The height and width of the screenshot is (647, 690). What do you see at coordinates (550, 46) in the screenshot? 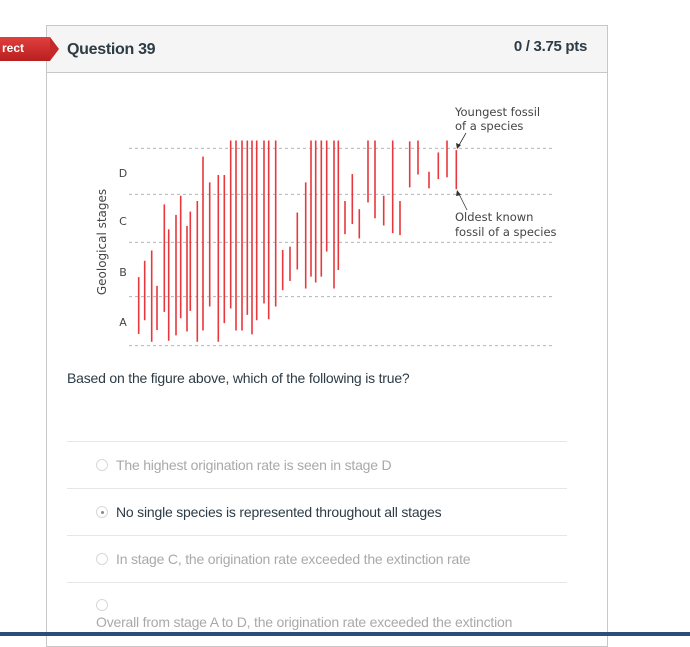
I see `question-points: 0 / 3.75 pts` at bounding box center [550, 46].